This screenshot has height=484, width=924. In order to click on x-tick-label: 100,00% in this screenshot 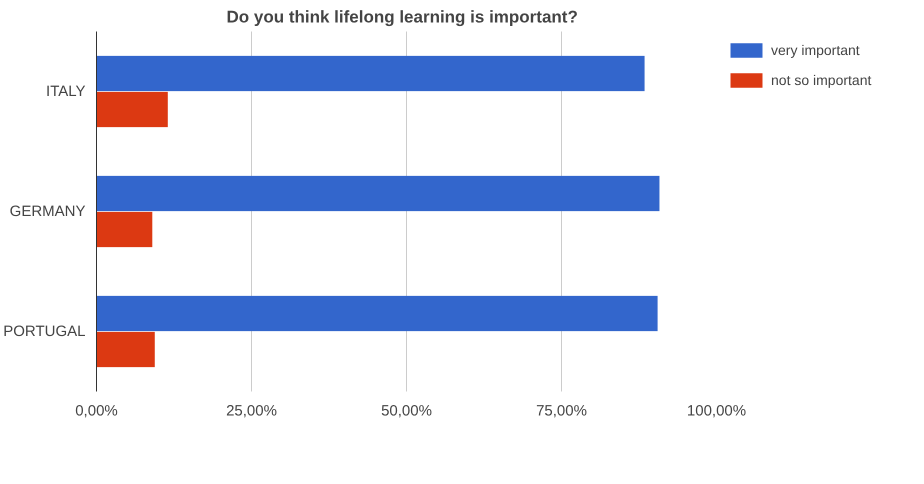, I will do `click(716, 411)`.